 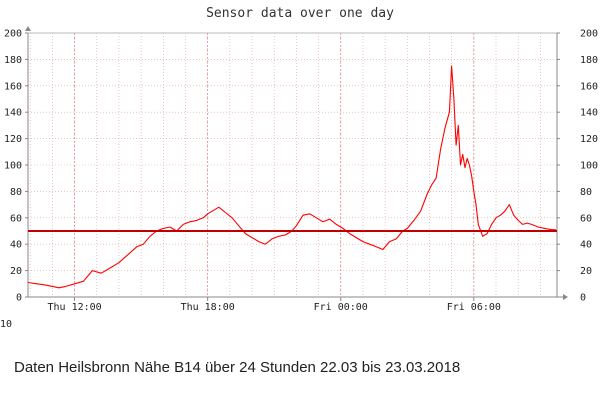 What do you see at coordinates (586, 245) in the screenshot?
I see `y-tick-label-right: 40` at bounding box center [586, 245].